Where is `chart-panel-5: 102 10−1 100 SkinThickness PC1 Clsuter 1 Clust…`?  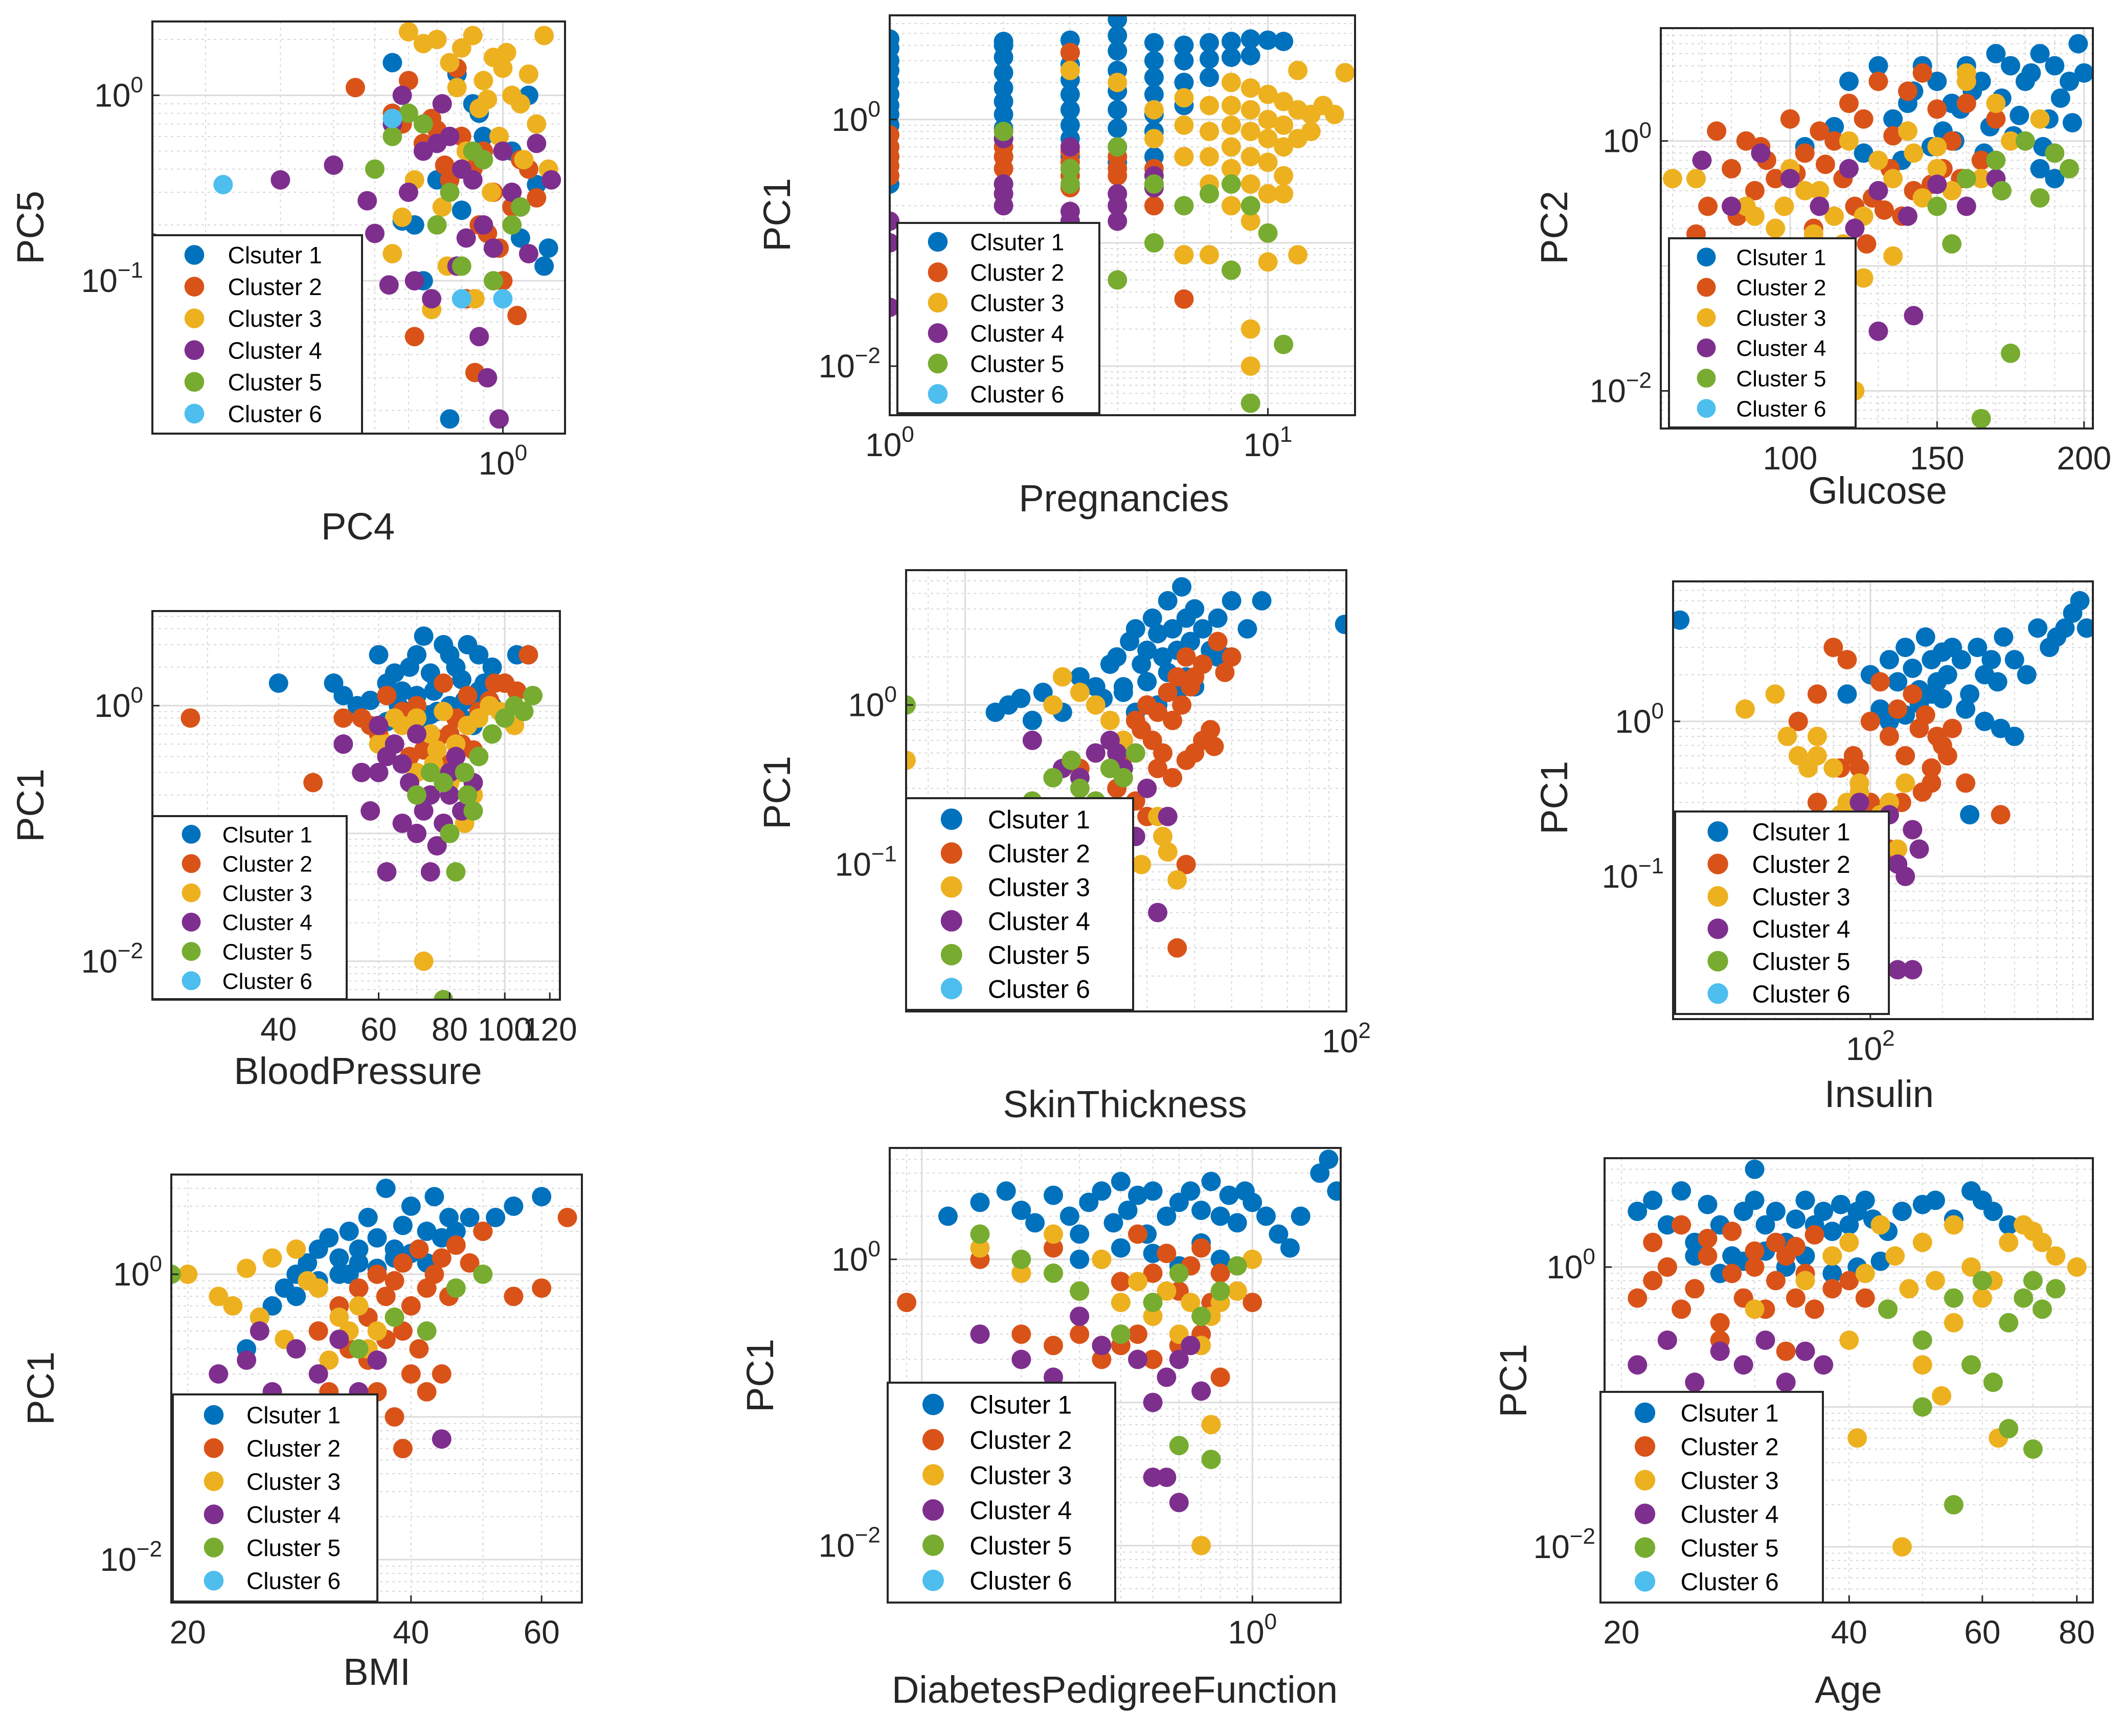 chart-panel-5: 102 10−1 100 SkinThickness PC1 Clsuter 1 Clust… is located at coordinates (1063, 847).